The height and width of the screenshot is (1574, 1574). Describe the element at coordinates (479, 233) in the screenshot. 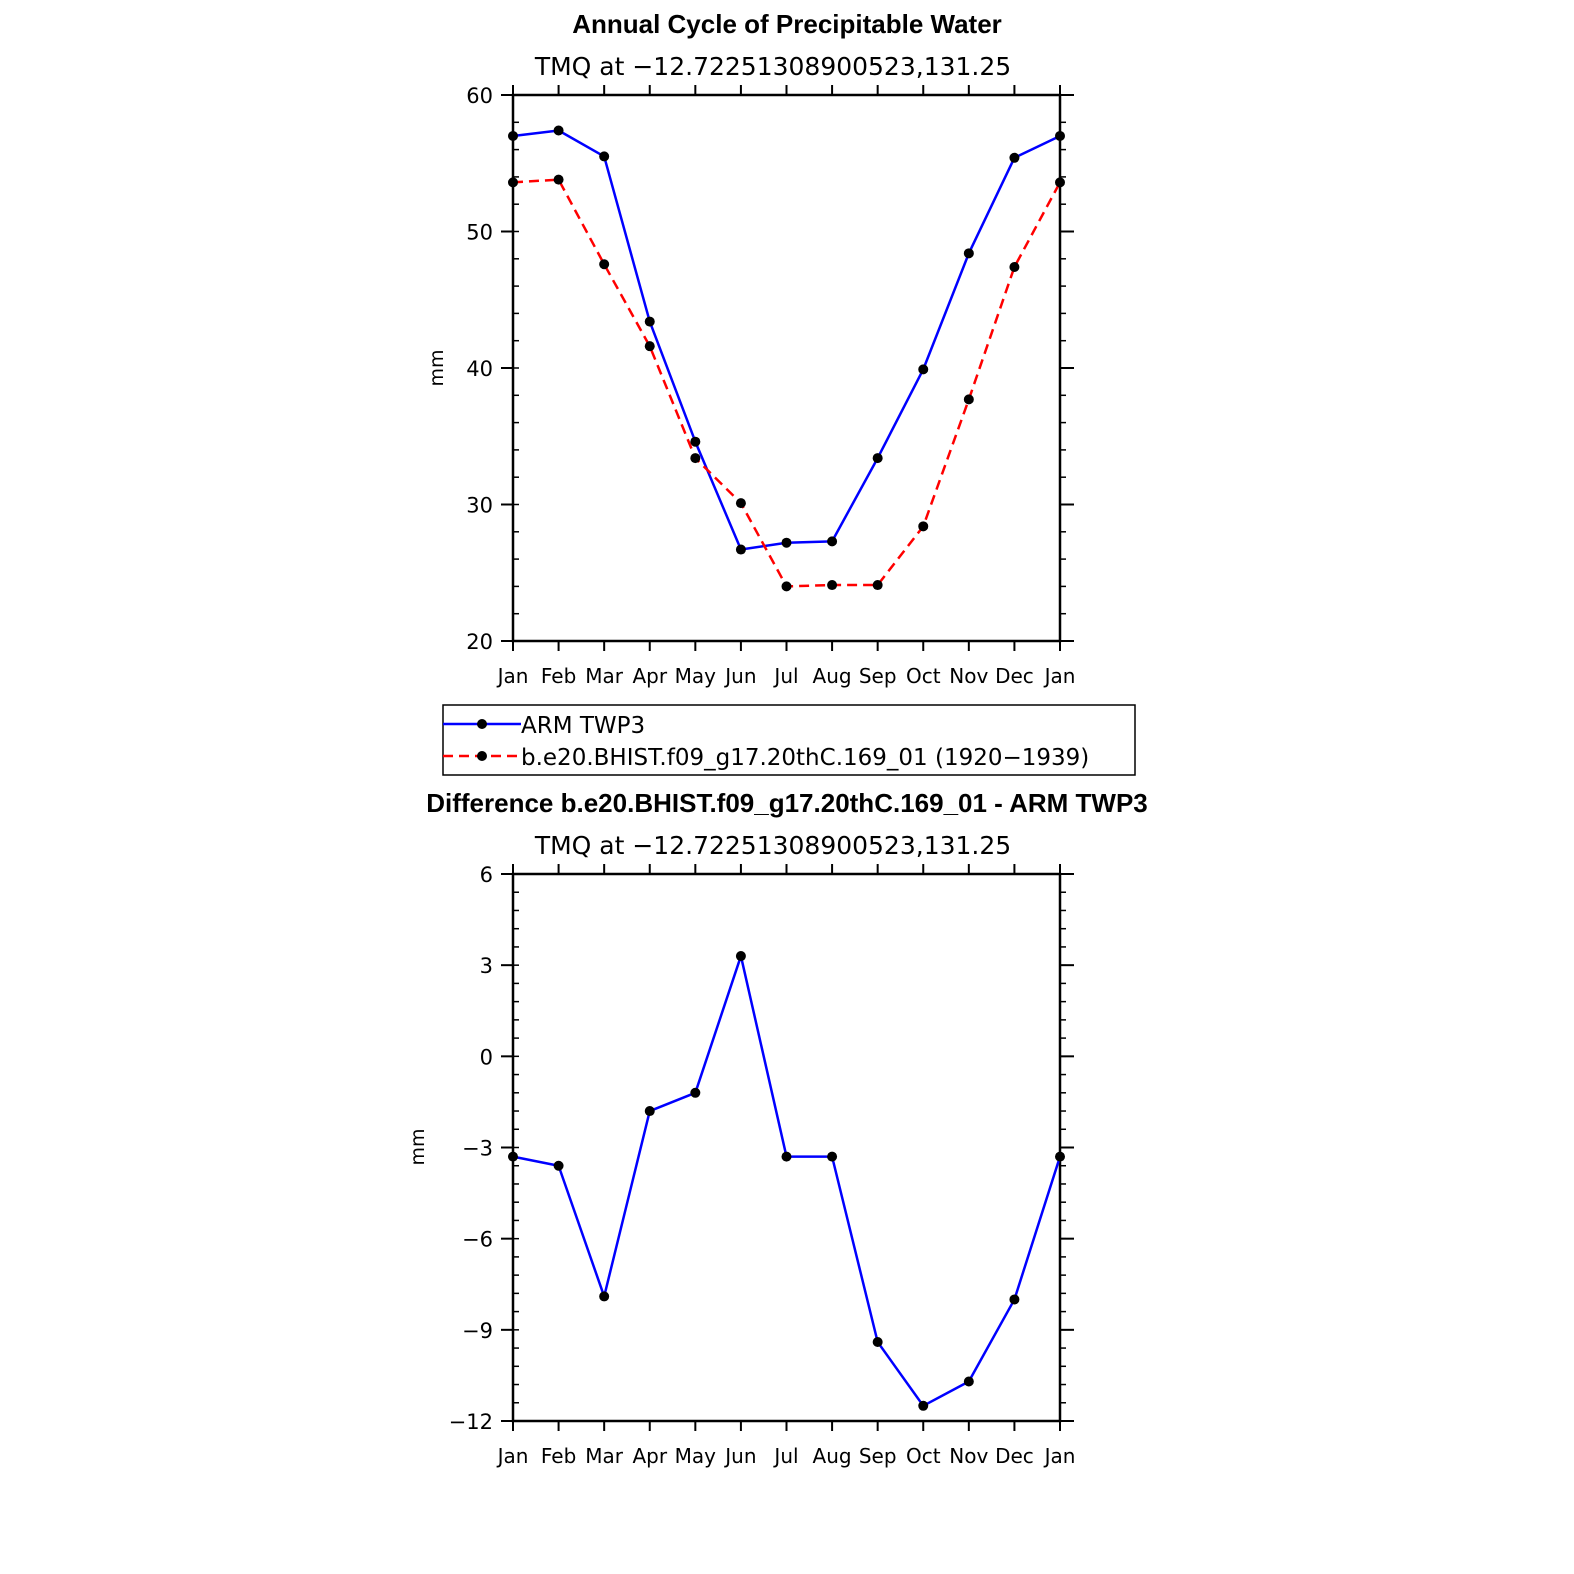

I see `y-tick-label: 50` at that location.